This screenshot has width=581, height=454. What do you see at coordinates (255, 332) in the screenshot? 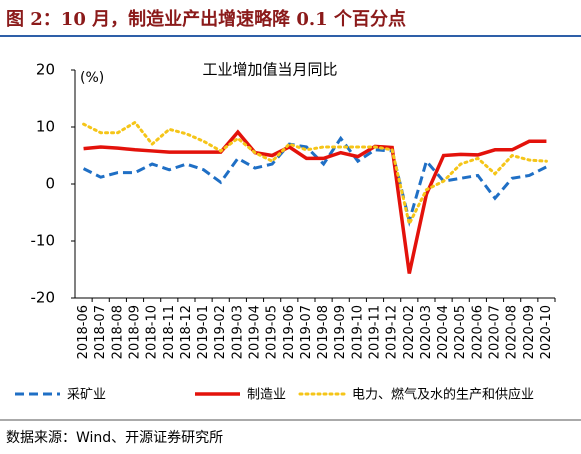
I see `x-tick-label: 2019-04` at bounding box center [255, 332].